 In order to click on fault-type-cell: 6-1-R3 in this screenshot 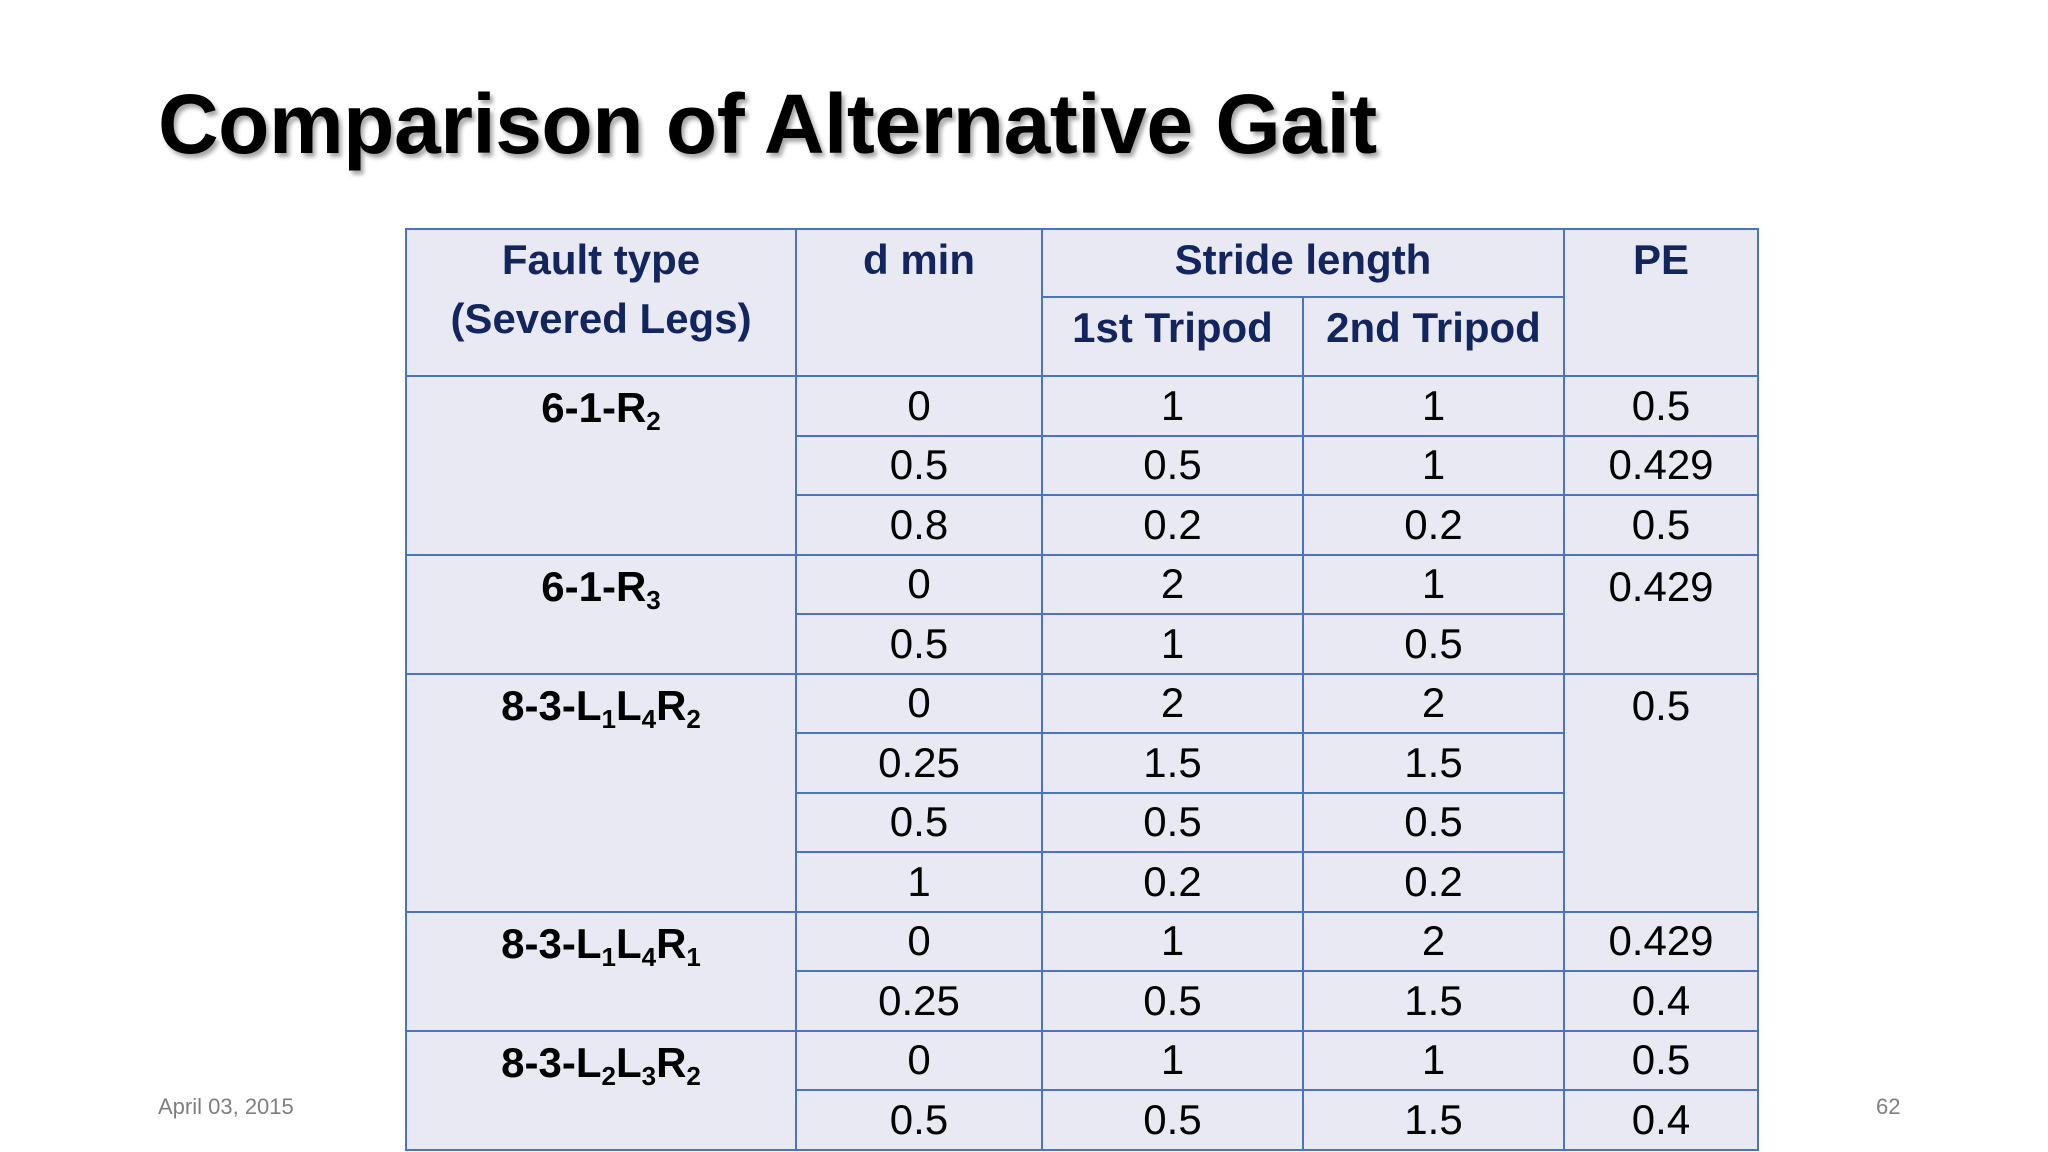, I will do `click(601, 614)`.